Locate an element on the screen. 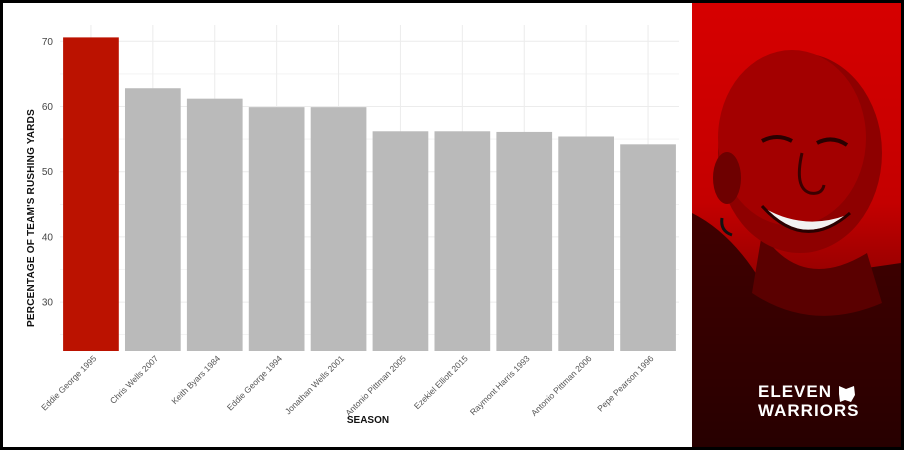 Image resolution: width=904 pixels, height=450 pixels. x-tick-label: Eddie George 1995 is located at coordinates (68, 382).